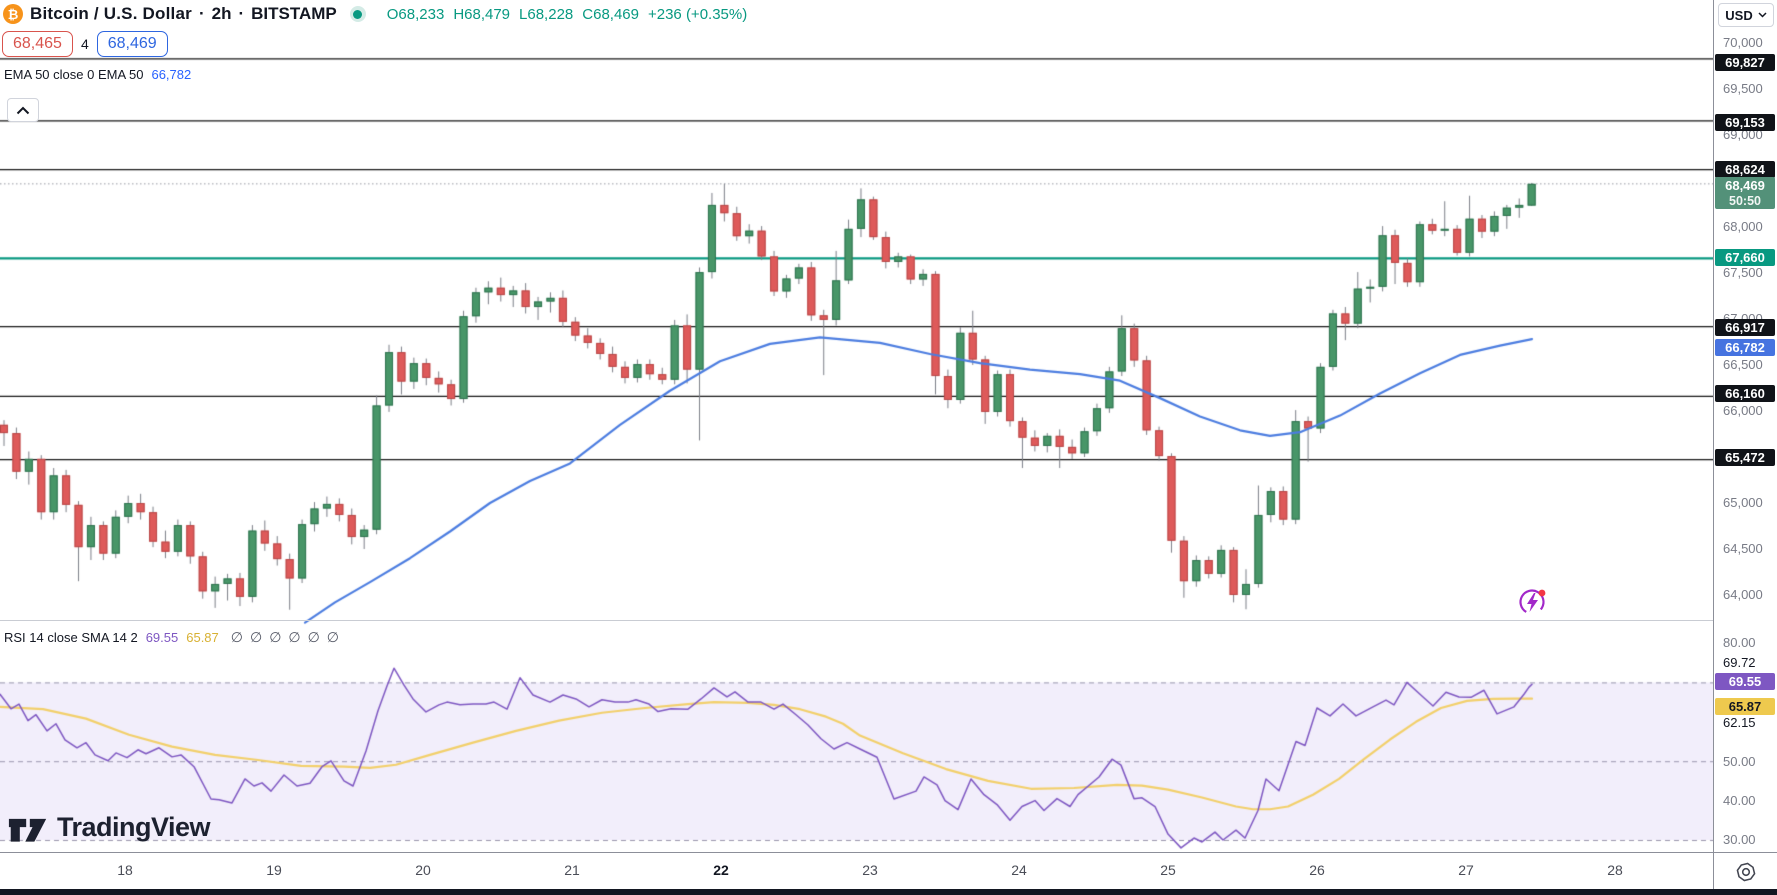  Describe the element at coordinates (572, 870) in the screenshot. I see `time-axis-label: 21` at that location.